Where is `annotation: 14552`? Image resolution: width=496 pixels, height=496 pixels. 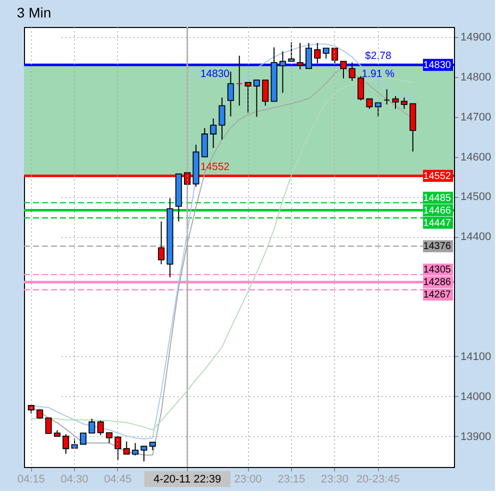 annotation: 14552 is located at coordinates (215, 166).